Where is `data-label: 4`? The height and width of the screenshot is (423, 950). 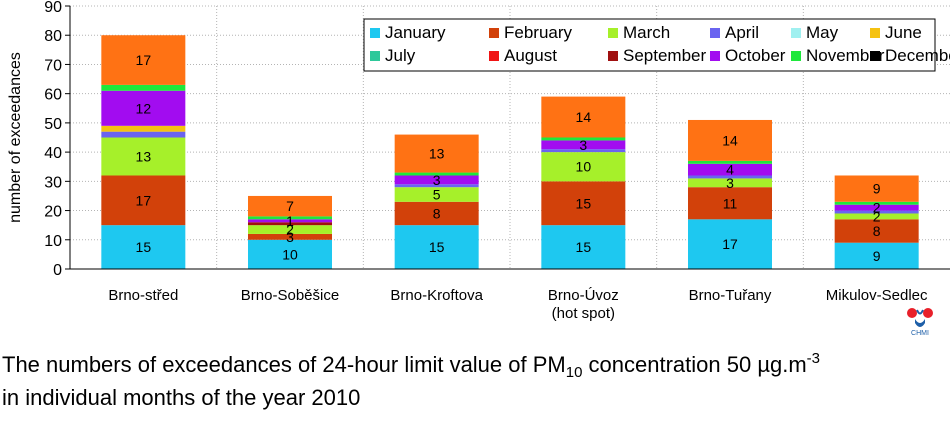 data-label: 4 is located at coordinates (730, 170).